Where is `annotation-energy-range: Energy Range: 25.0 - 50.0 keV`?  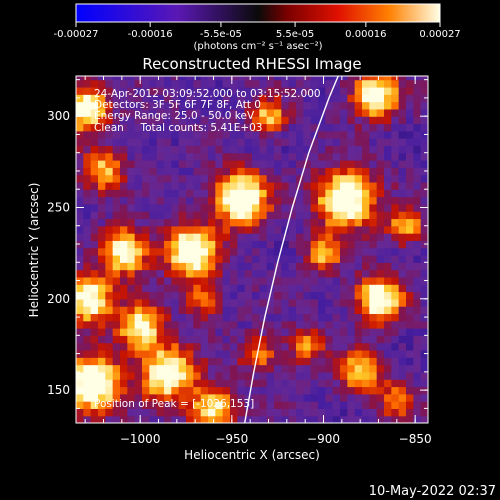 annotation-energy-range: Energy Range: 25.0 - 50.0 keV is located at coordinates (174, 116).